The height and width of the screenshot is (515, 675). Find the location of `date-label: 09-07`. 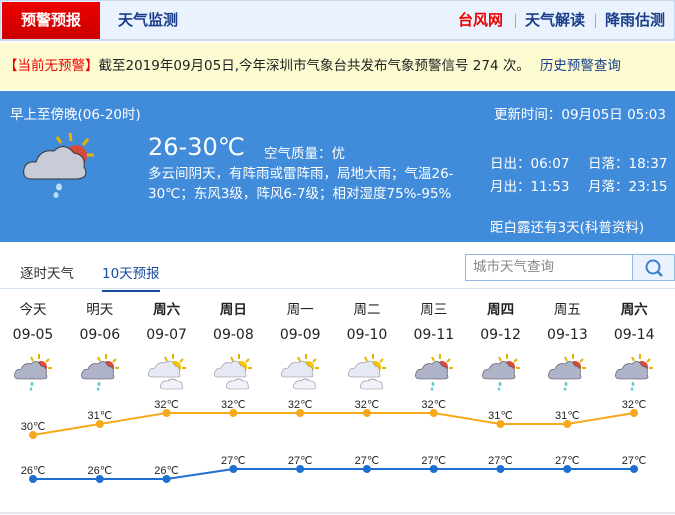

date-label: 09-07 is located at coordinates (166, 335).